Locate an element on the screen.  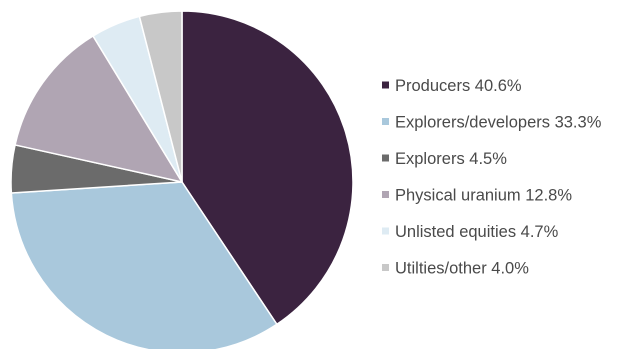
pie-slice-physical-uranium is located at coordinates (98, 109).